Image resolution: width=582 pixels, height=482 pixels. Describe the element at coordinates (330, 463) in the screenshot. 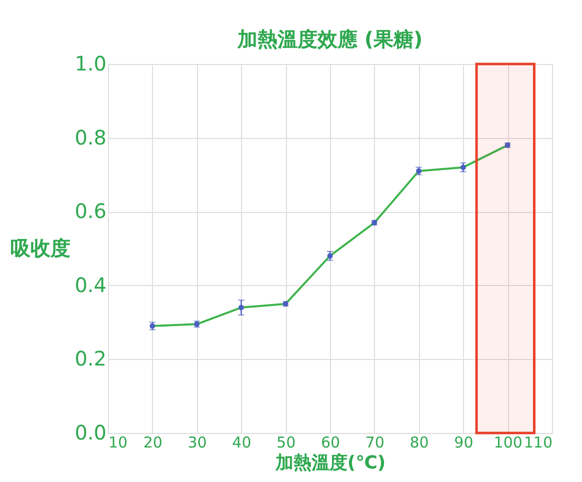

I see `x-axis-title: 加熱溫度(℃)` at that location.